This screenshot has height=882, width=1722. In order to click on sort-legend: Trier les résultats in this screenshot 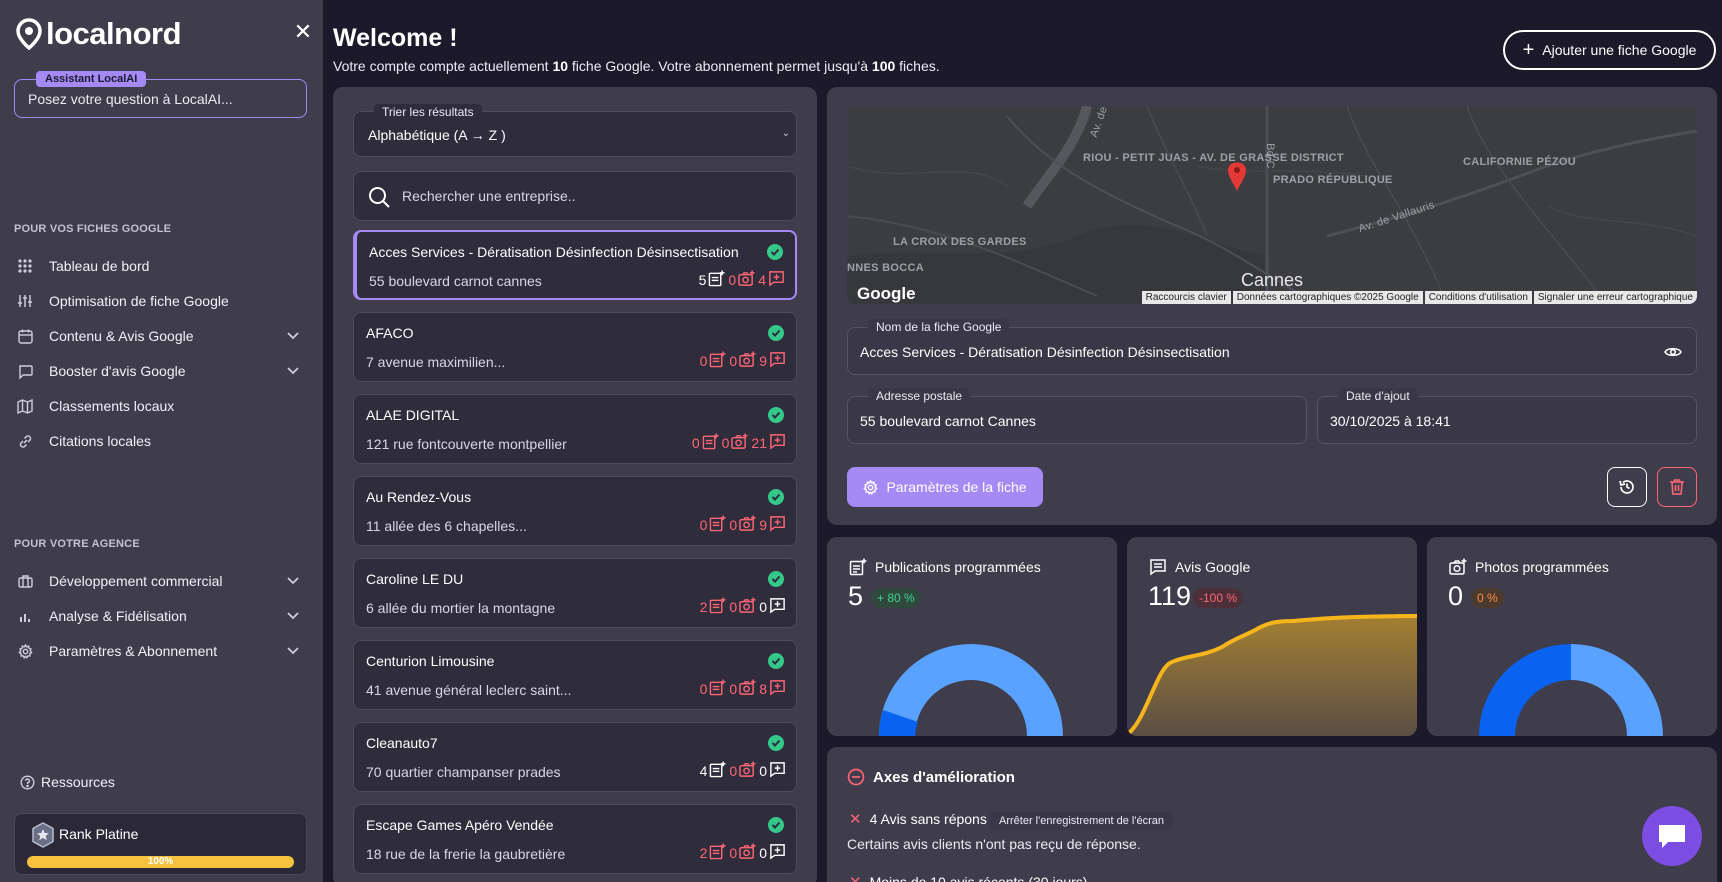, I will do `click(428, 112)`.